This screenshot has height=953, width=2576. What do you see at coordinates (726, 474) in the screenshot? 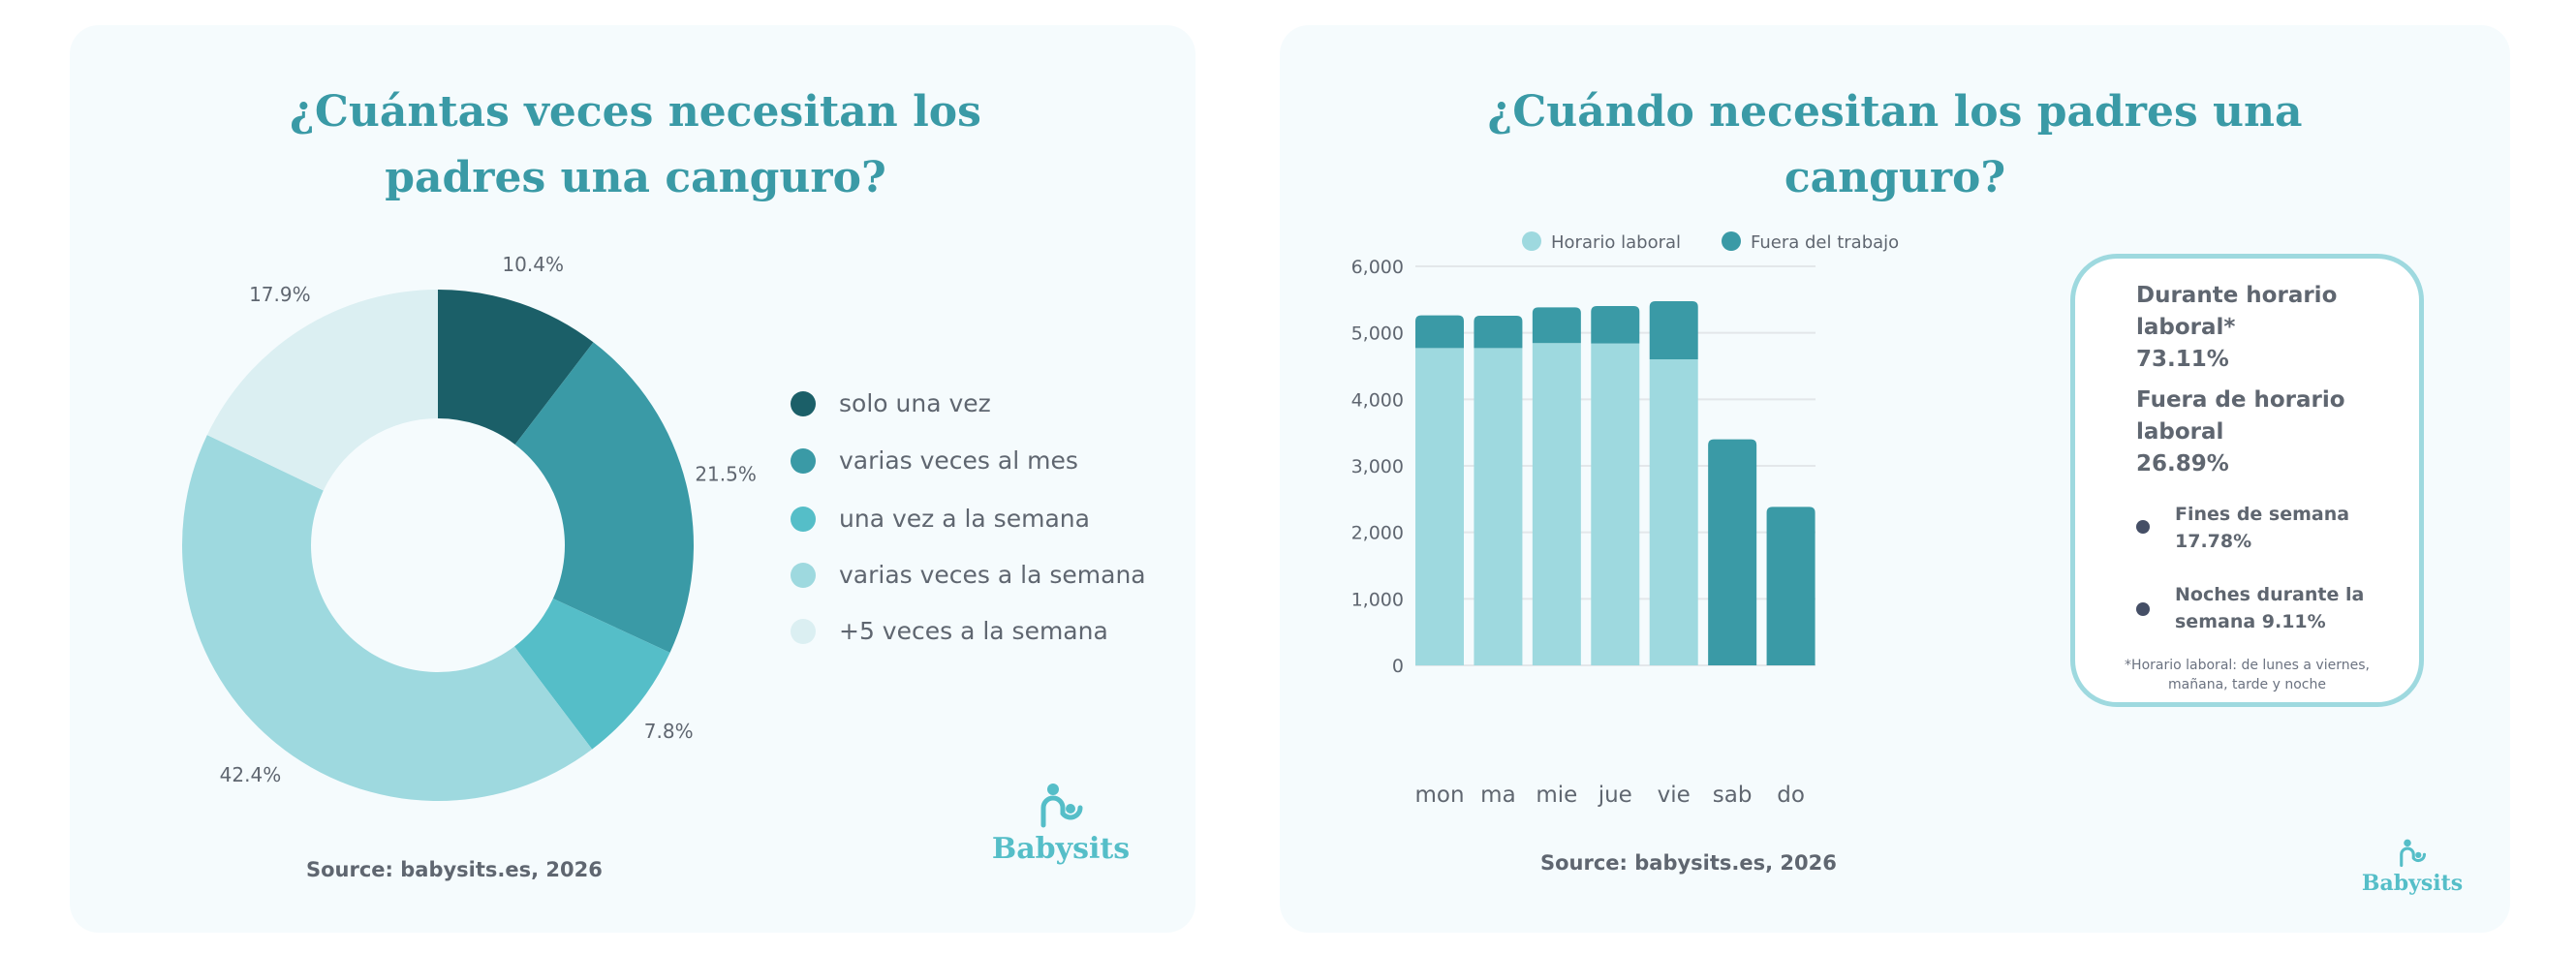
I see `donut-data-label: 21.5%` at bounding box center [726, 474].